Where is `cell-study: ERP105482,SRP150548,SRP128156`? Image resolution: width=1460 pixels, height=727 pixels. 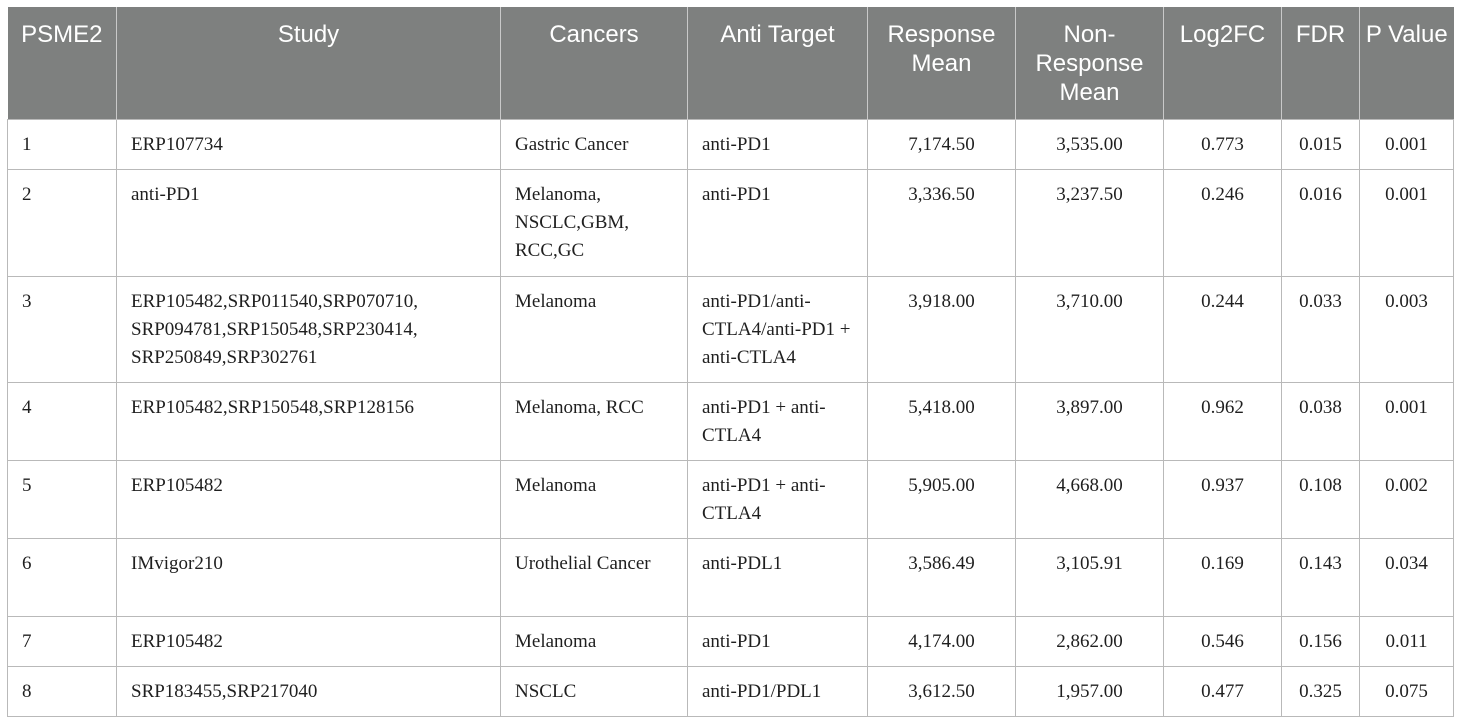
cell-study: ERP105482,SRP150548,SRP128156 is located at coordinates (308, 421).